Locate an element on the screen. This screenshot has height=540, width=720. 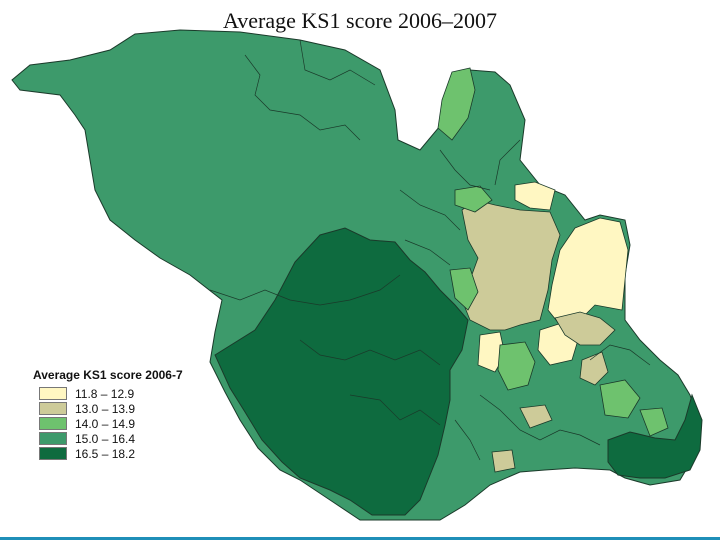
map-region-tan-south is located at coordinates (536, 416).